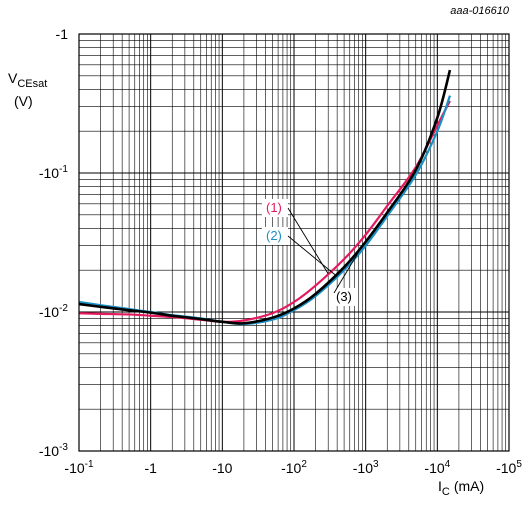 This screenshot has width=525, height=506. Describe the element at coordinates (54, 242) in the screenshot. I see `y-tick-labels: -10-3 -10-2 -10-1 -1` at that location.